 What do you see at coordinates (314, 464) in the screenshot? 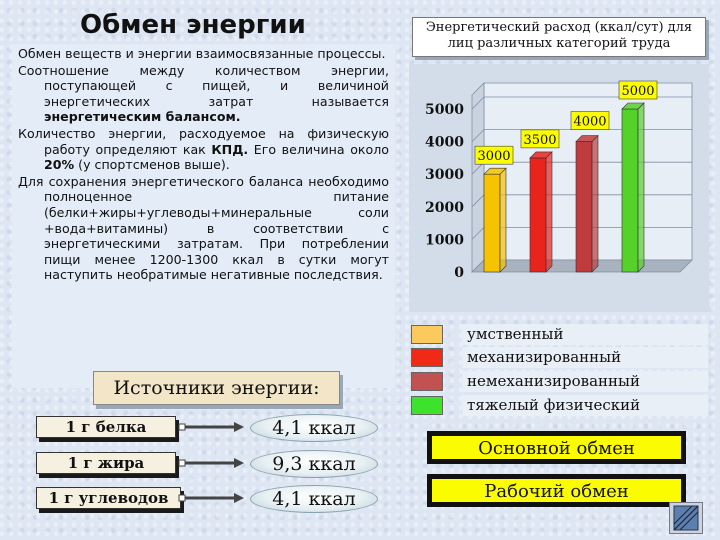
I see `source-value-fat: 9,3 ккал` at bounding box center [314, 464].